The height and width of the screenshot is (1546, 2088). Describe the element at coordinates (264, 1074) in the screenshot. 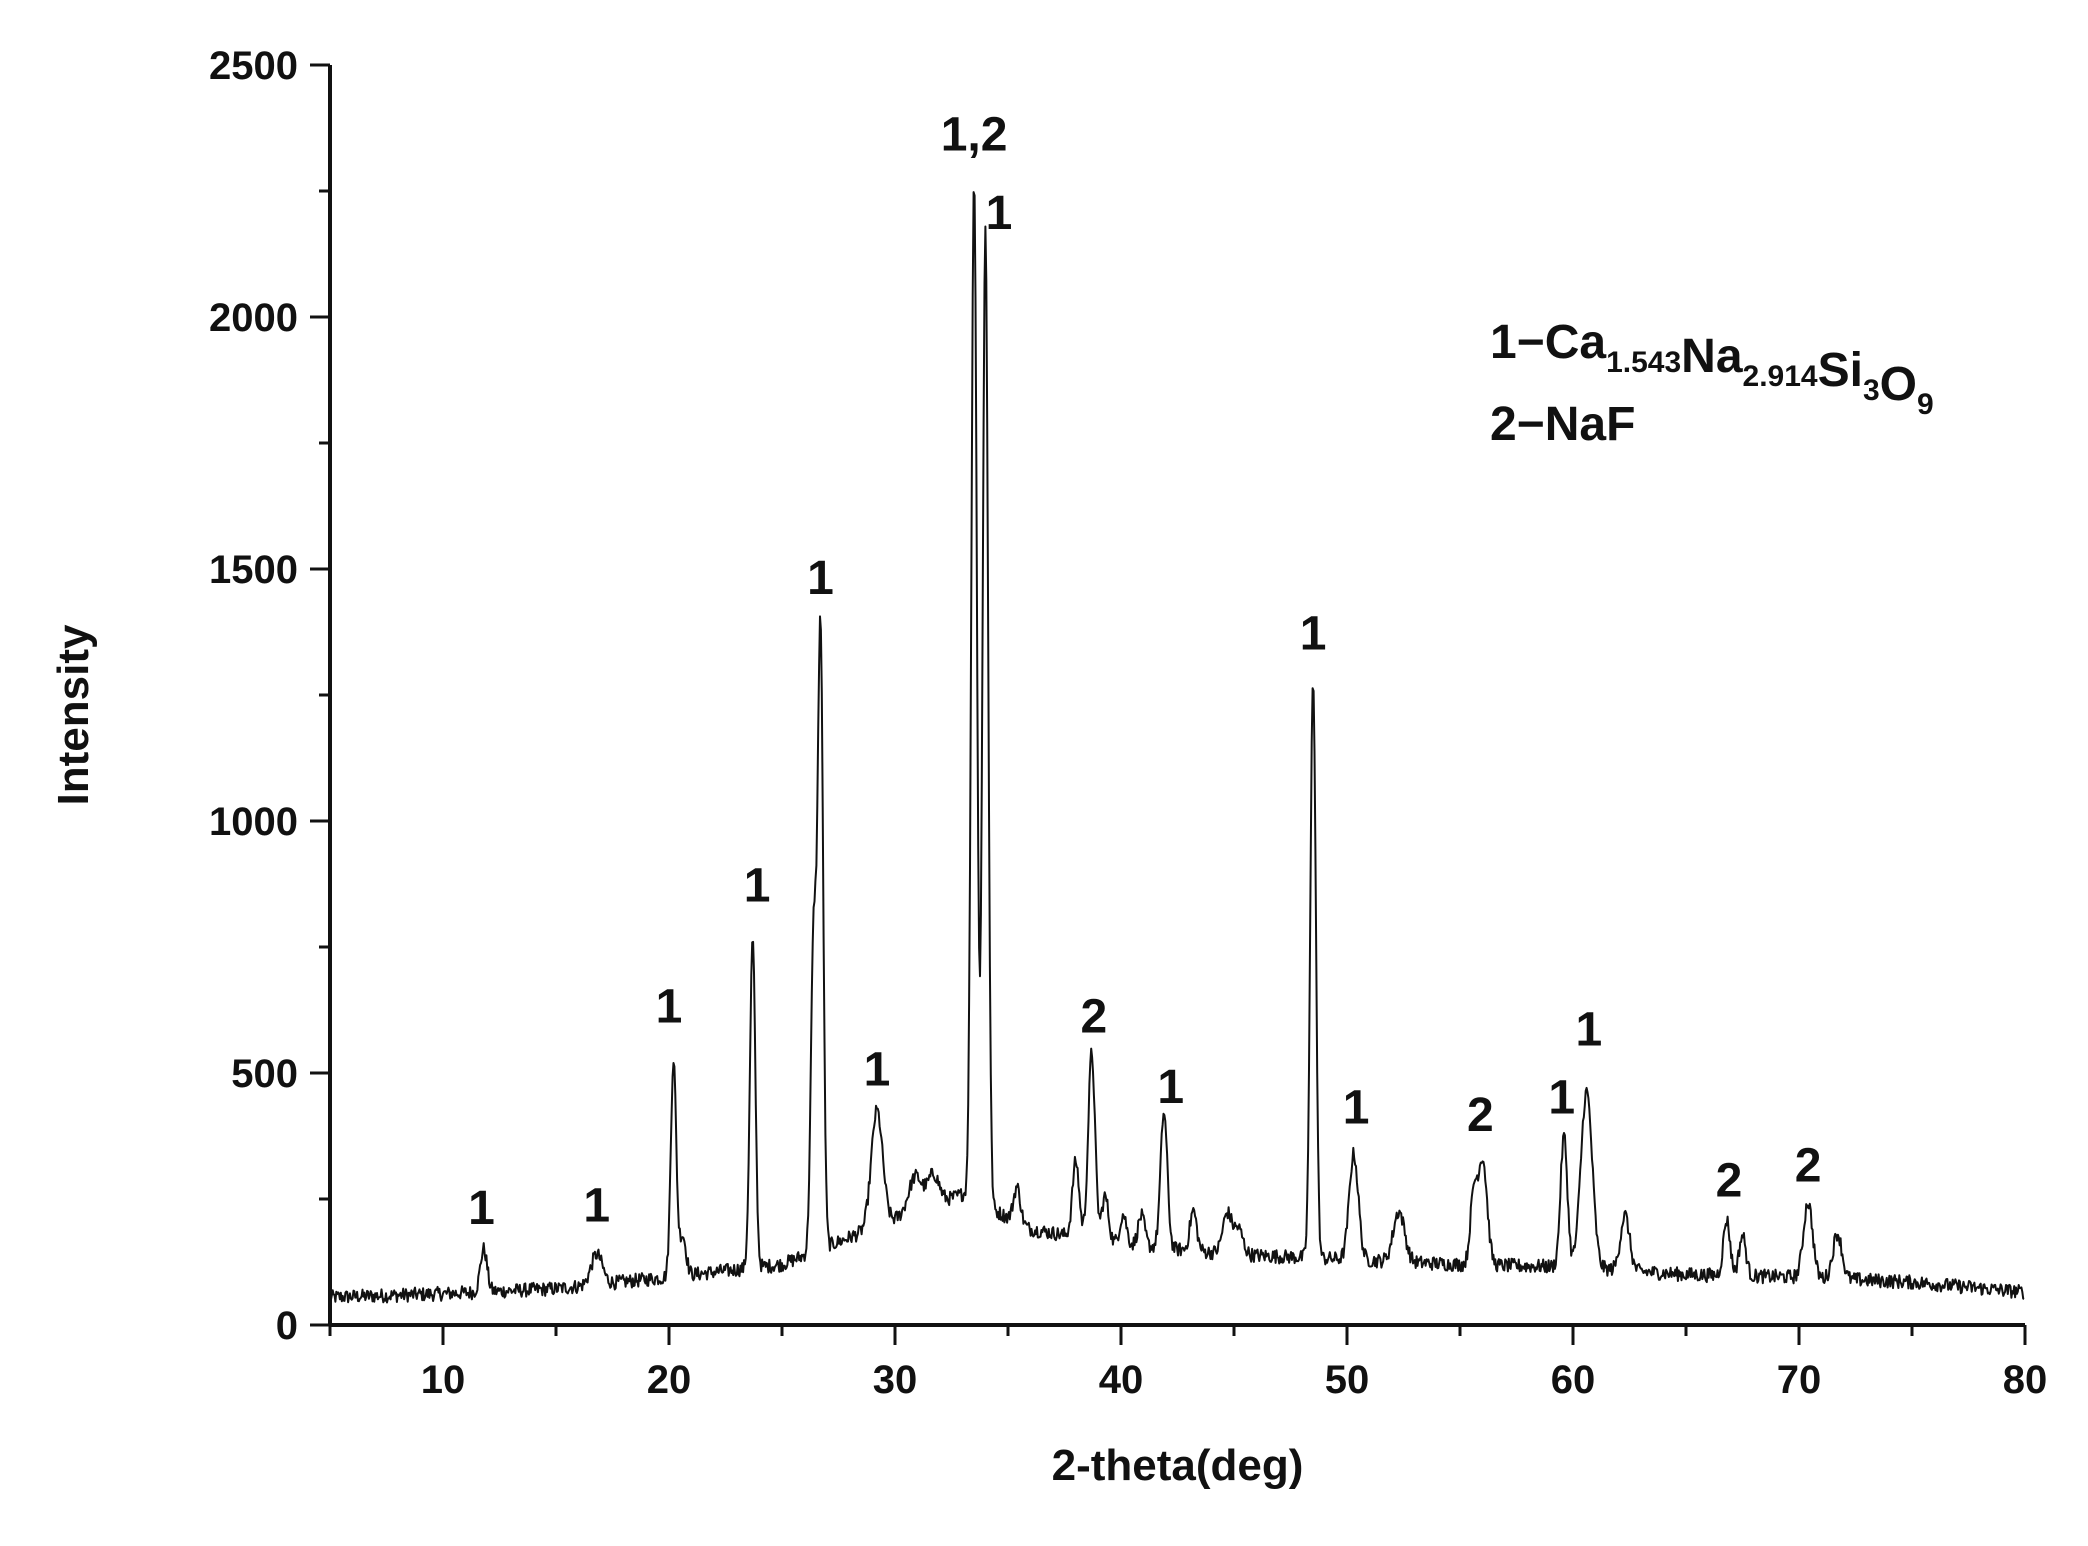

I see `y-tick-label: 500` at that location.